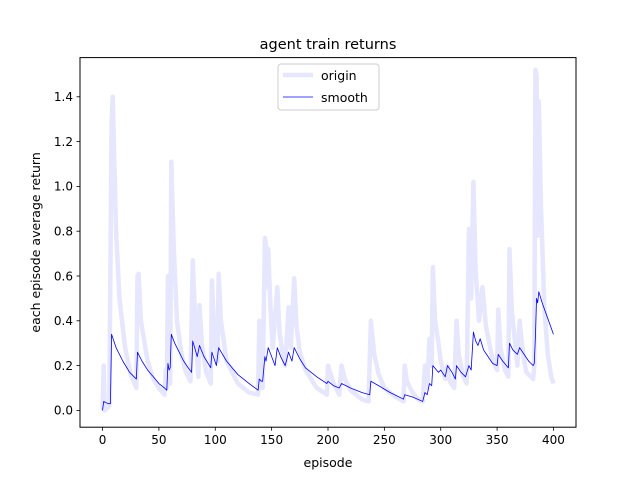 The image size is (640, 480). Describe the element at coordinates (63, 321) in the screenshot. I see `y-tick-label: 0.4` at that location.